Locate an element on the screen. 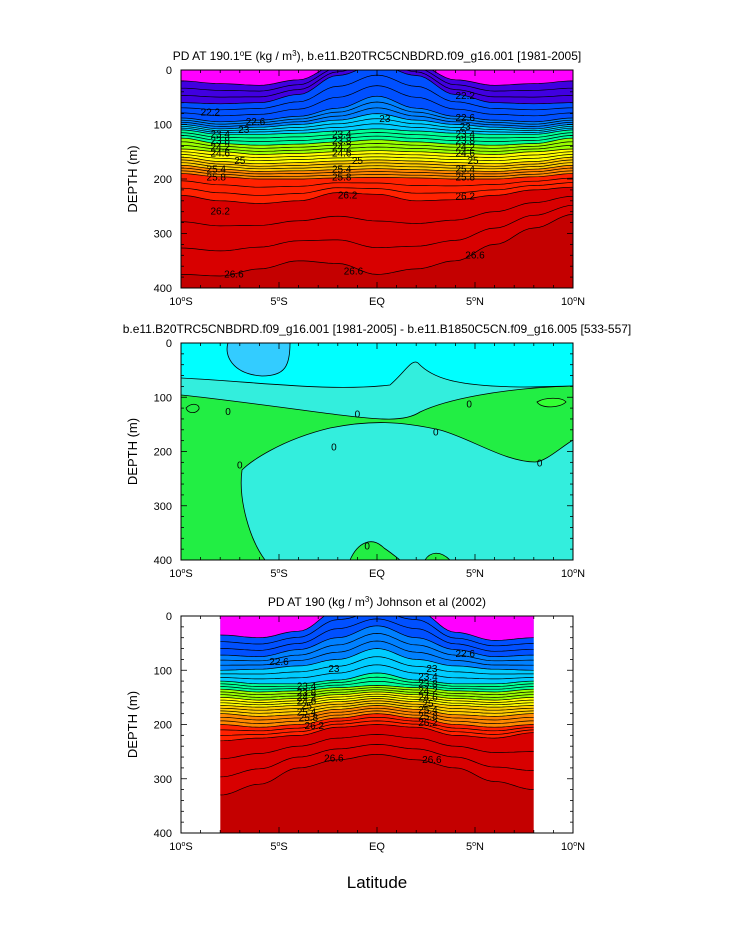  panel-title: PD AT 190 (kg / m3) Johnson et al (2002) is located at coordinates (377, 602).